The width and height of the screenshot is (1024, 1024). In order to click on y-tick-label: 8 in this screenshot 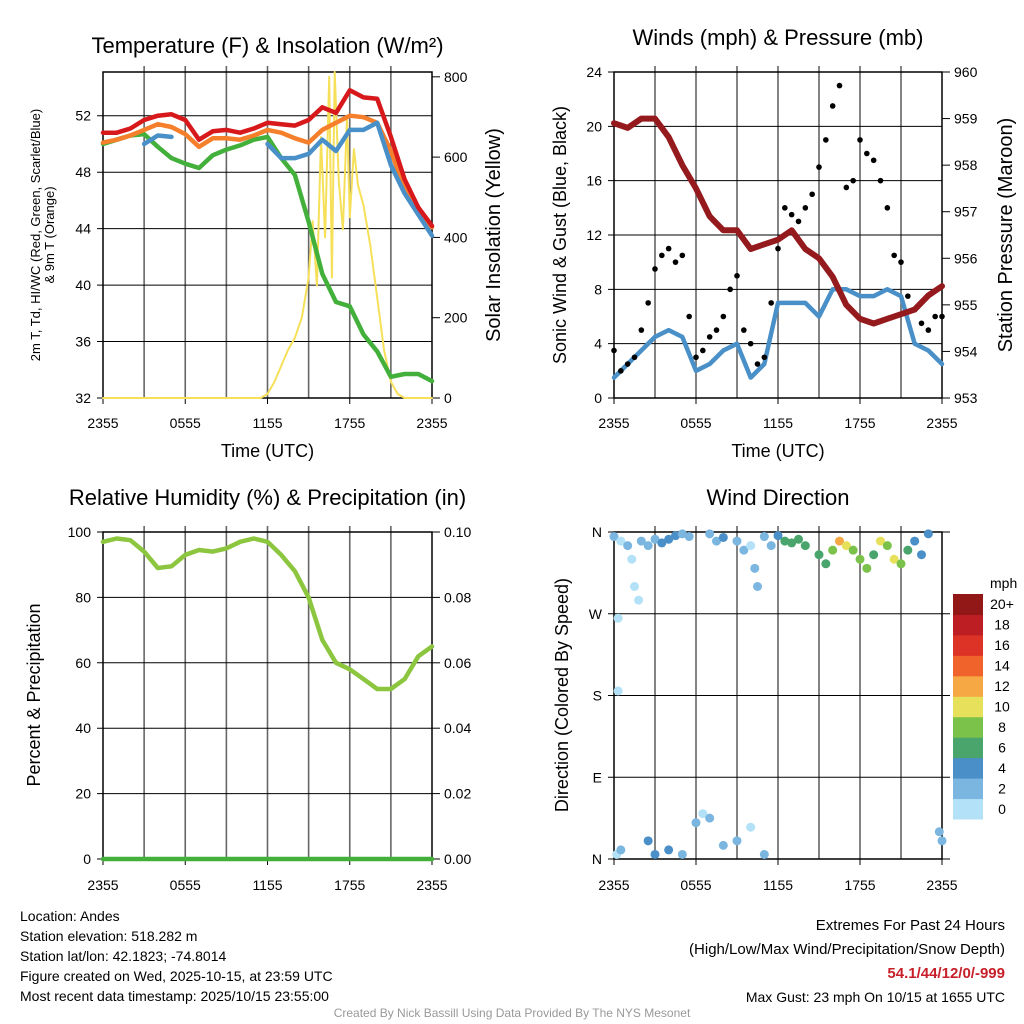, I will do `click(598, 289)`.